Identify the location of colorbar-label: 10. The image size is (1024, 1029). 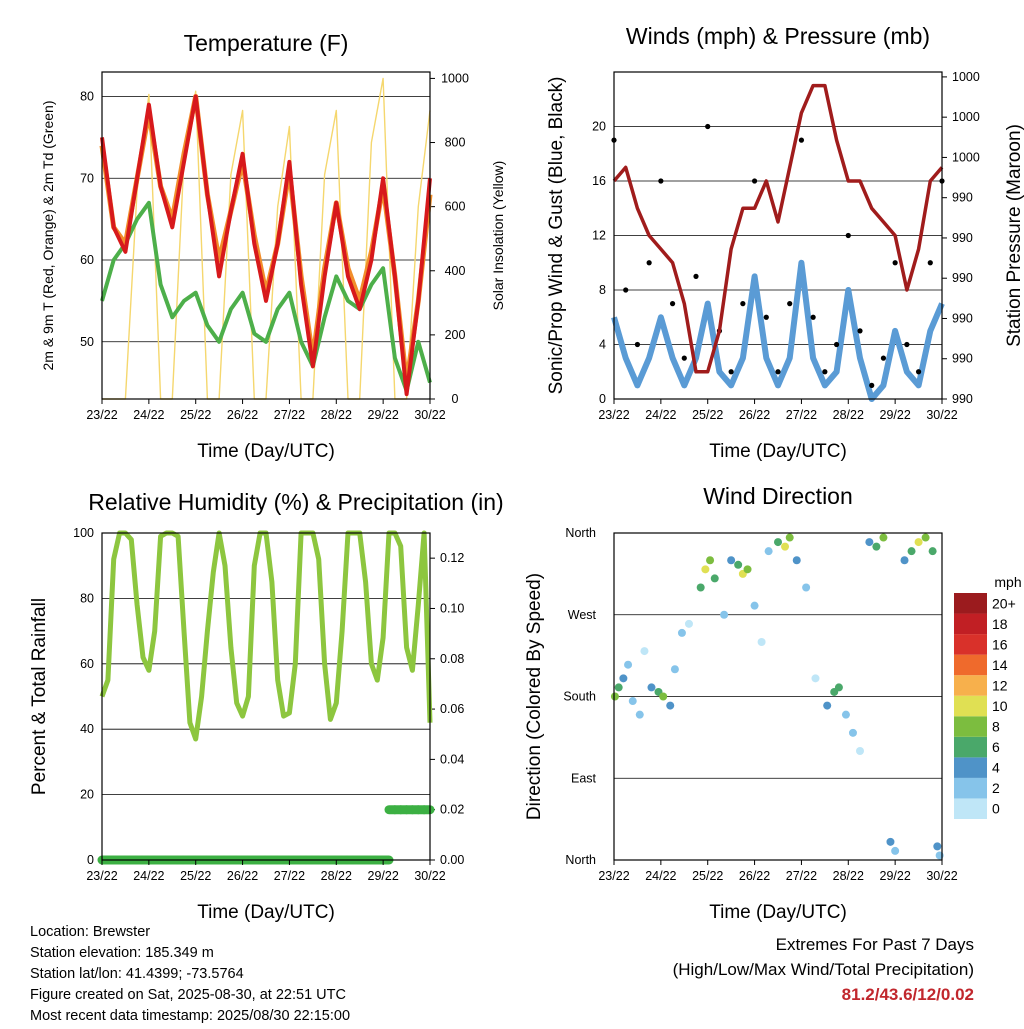
(1000, 706).